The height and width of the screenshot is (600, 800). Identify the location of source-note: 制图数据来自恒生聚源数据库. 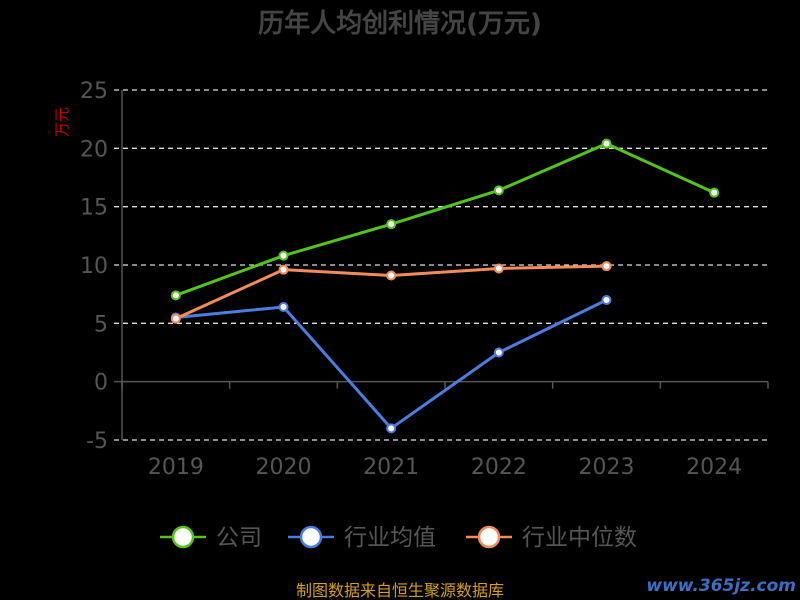
(400, 590).